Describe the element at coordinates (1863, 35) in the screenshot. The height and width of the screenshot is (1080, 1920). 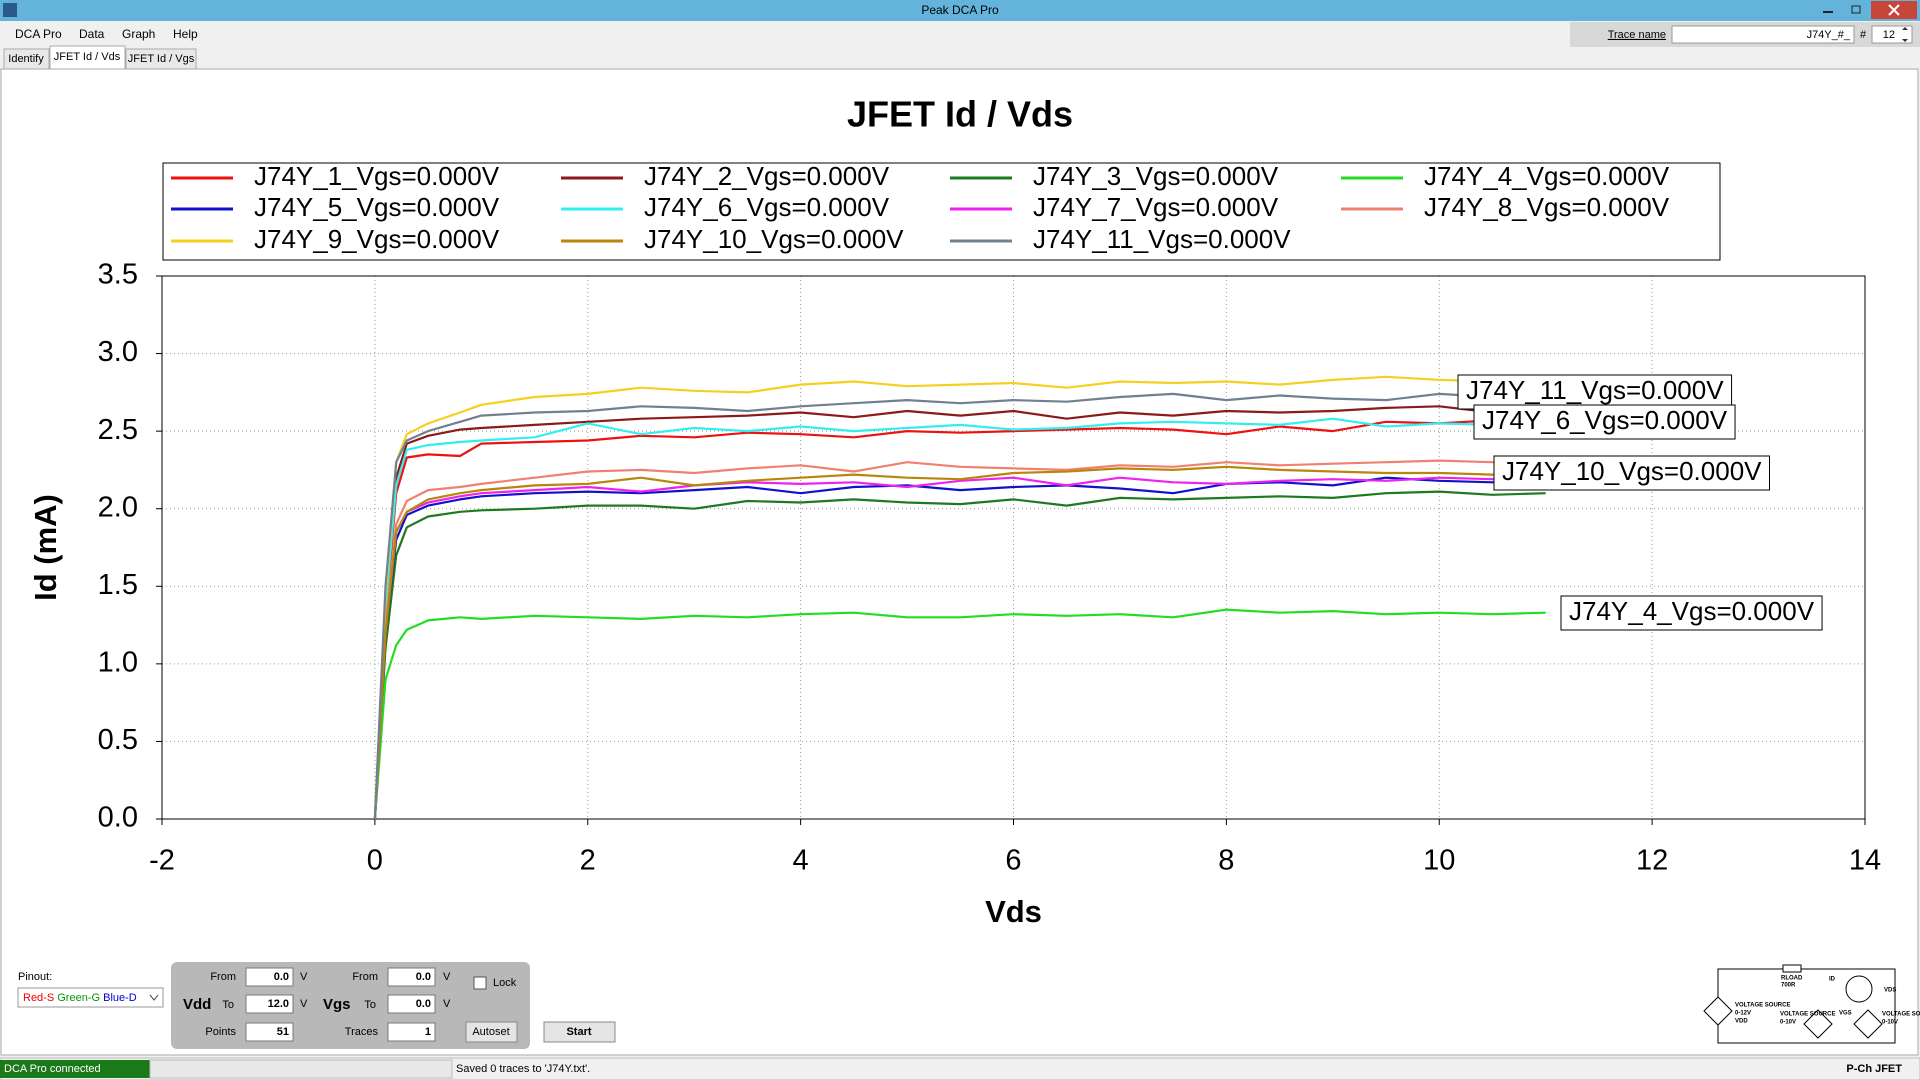
I see `trace-number-label: #` at that location.